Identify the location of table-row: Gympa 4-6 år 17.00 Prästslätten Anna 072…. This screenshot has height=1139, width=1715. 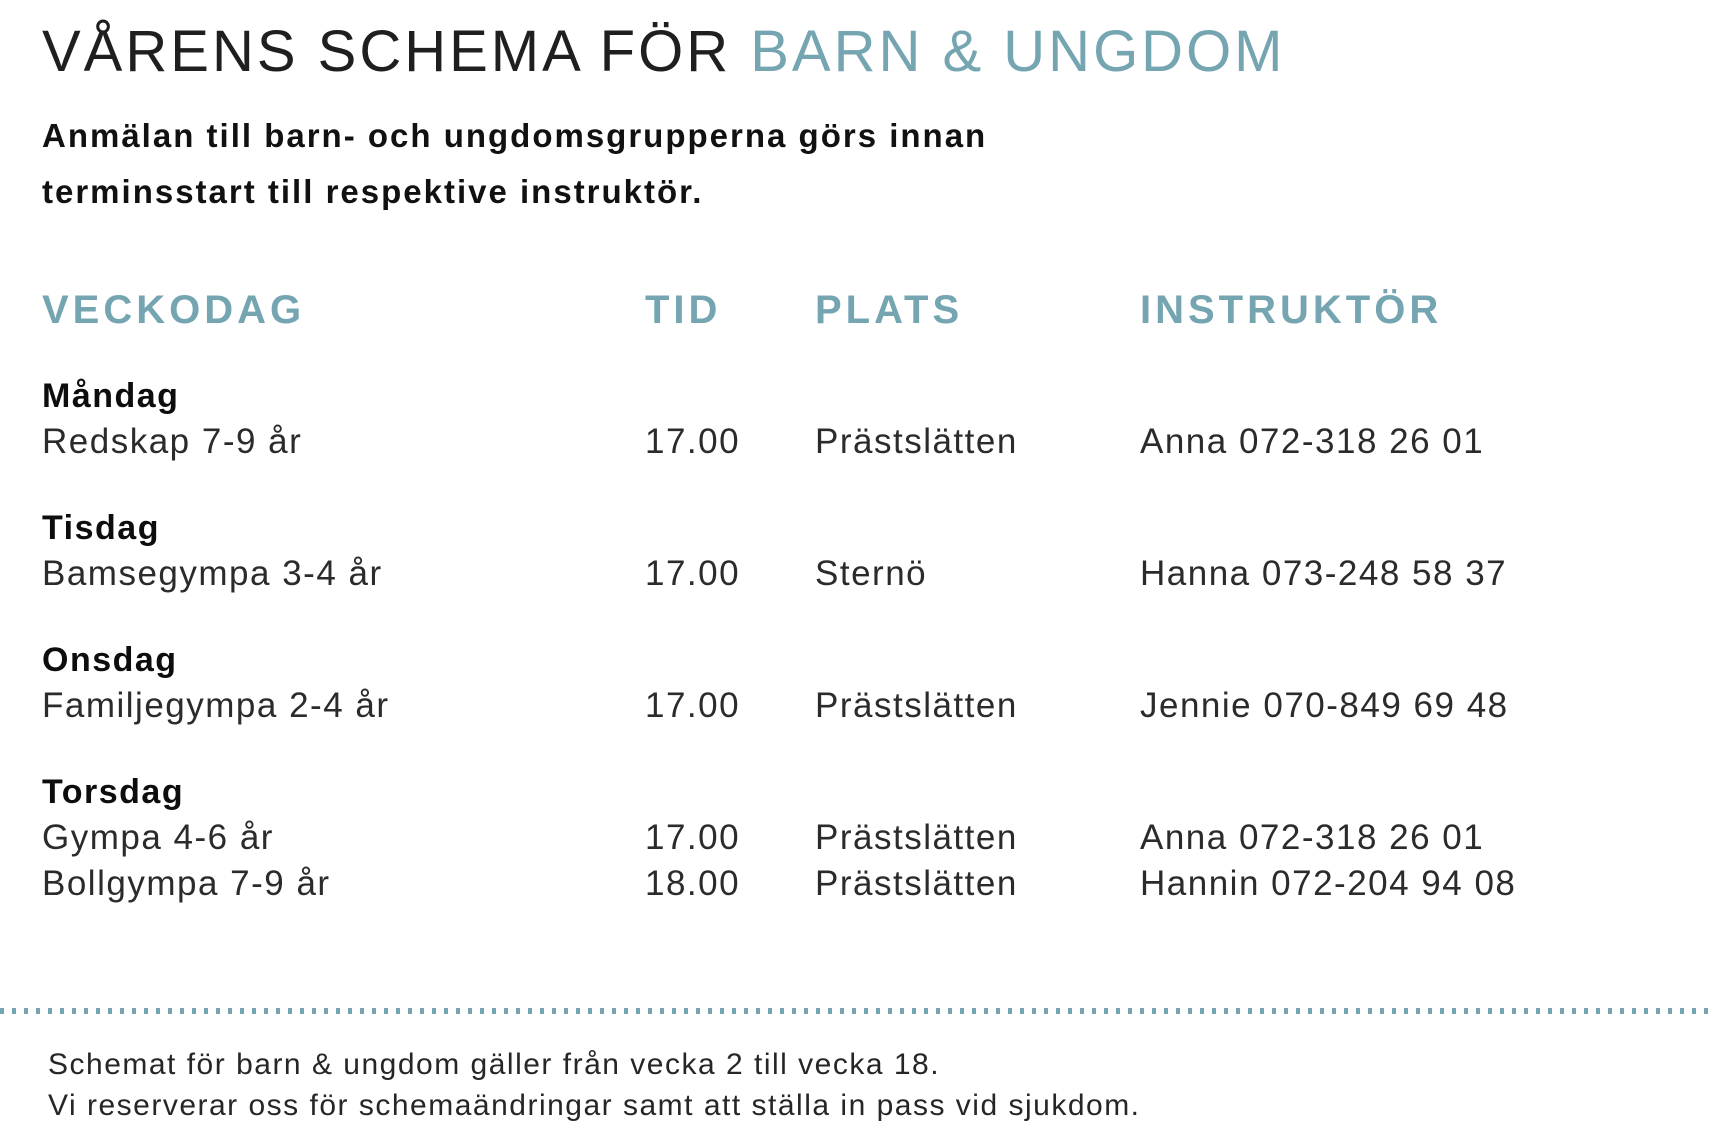
(858, 838).